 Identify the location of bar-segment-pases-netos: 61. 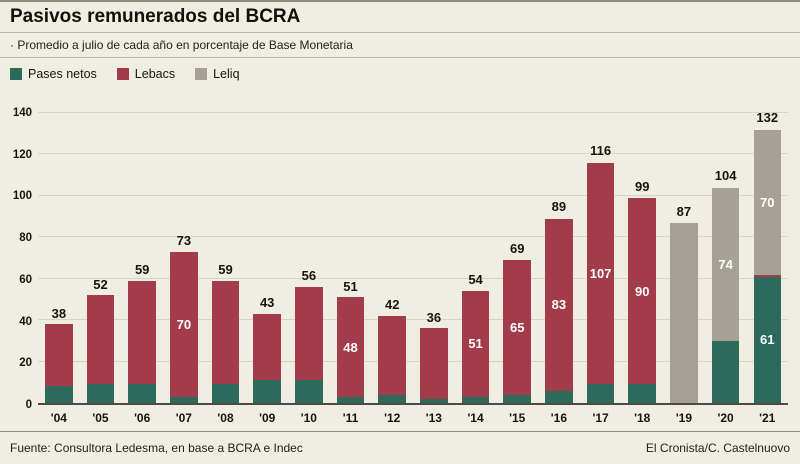
(767, 339).